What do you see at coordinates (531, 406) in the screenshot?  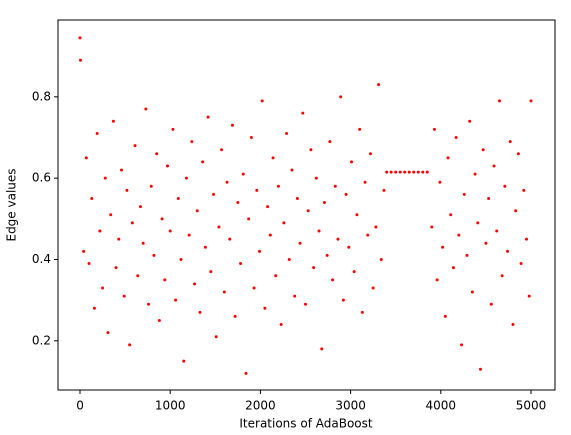 I see `x-tick-label: 5000` at bounding box center [531, 406].